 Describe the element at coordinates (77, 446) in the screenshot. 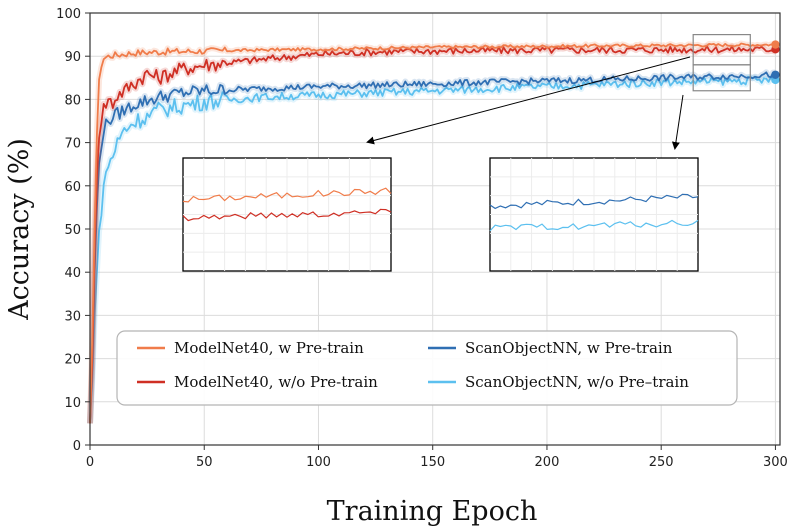

I see `y-tick-label: 0` at that location.